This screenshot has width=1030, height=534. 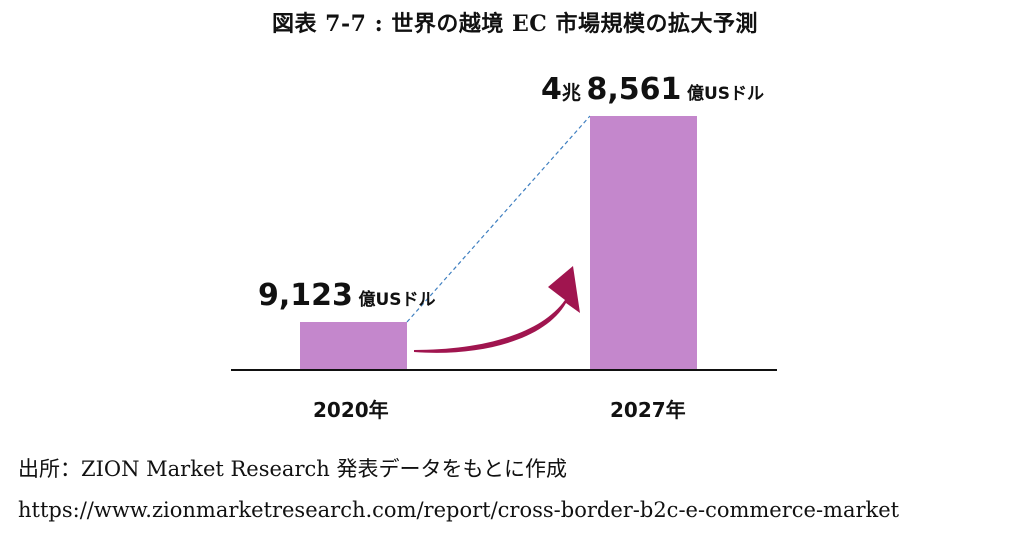 What do you see at coordinates (293, 469) in the screenshot?
I see `source-note: 出所：ZION Market Research 発表データをもとに作成` at bounding box center [293, 469].